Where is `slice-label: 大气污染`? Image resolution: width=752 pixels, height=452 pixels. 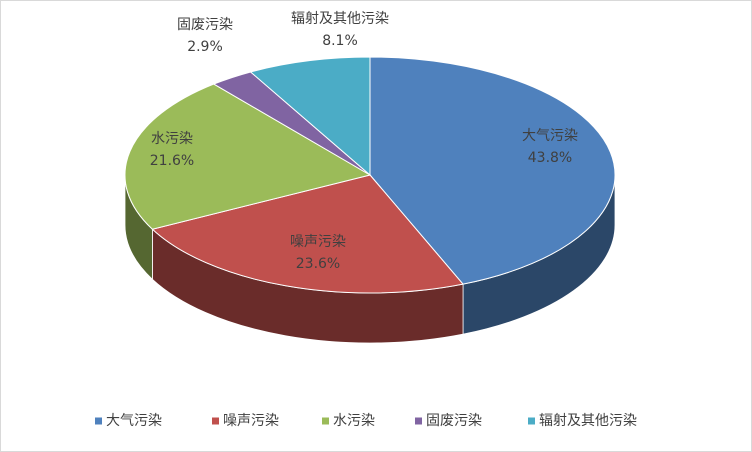
slice-label: 大气污染 is located at coordinates (550, 136).